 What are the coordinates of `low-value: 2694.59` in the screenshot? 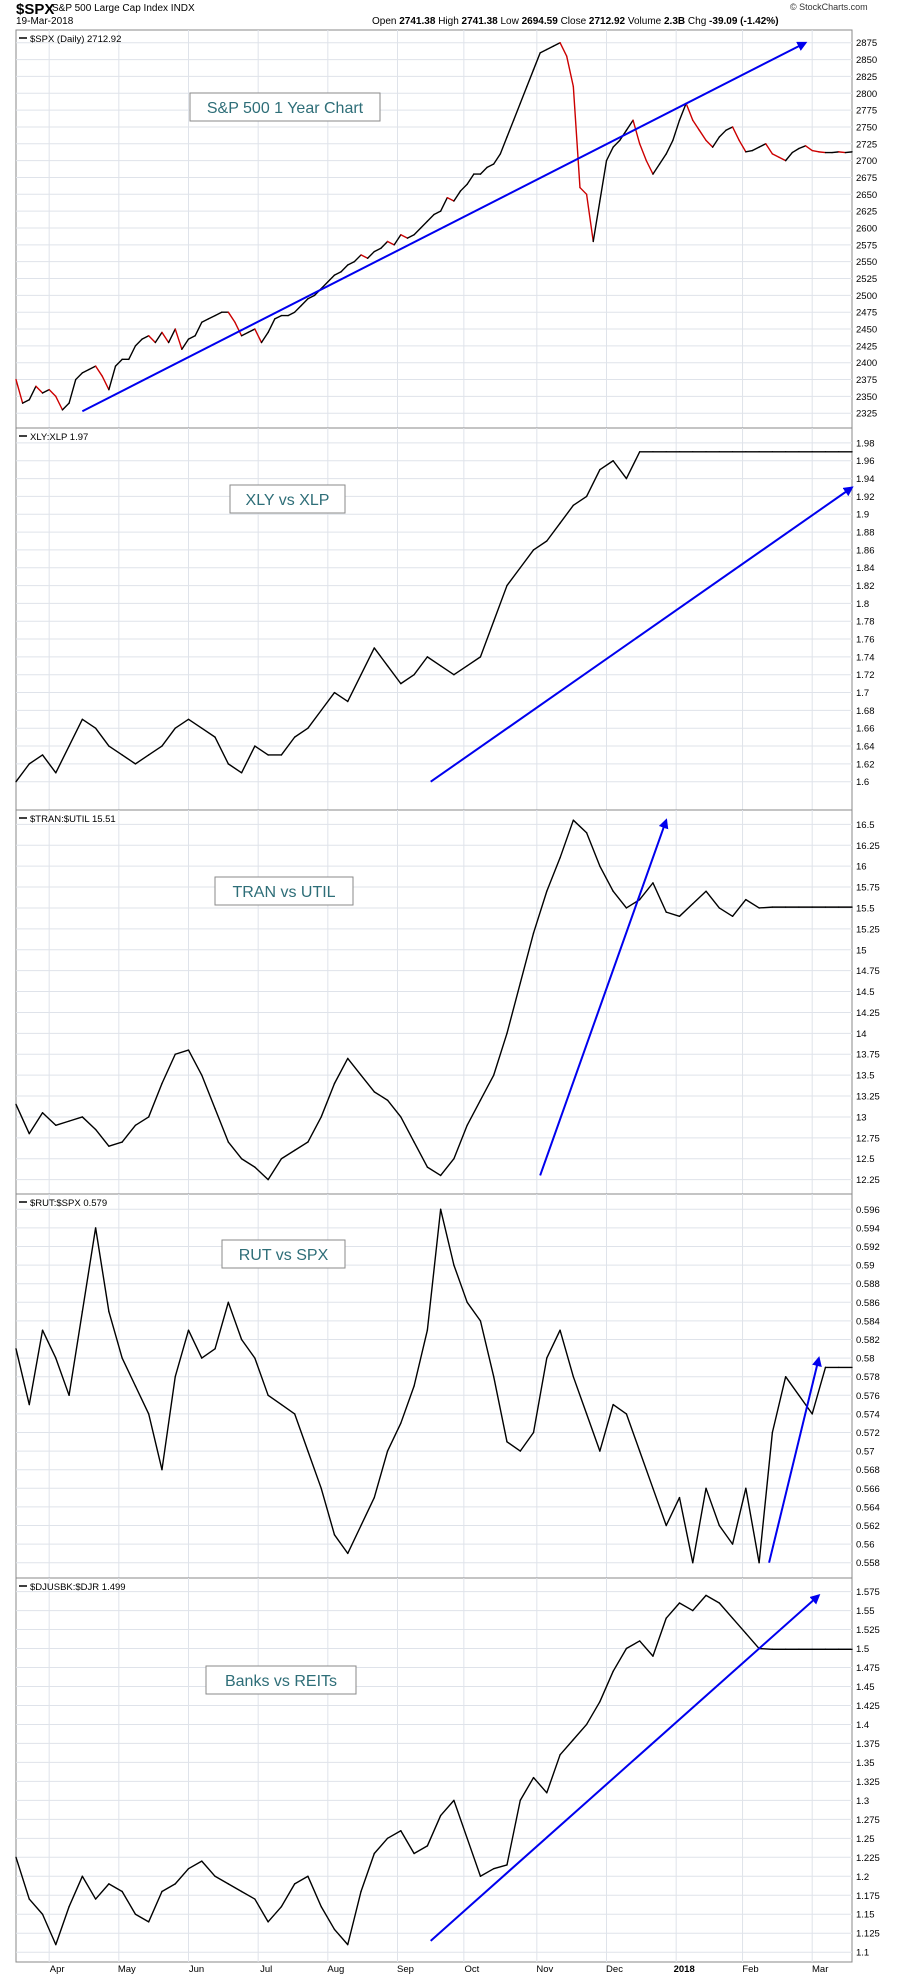 It's located at (539, 21).